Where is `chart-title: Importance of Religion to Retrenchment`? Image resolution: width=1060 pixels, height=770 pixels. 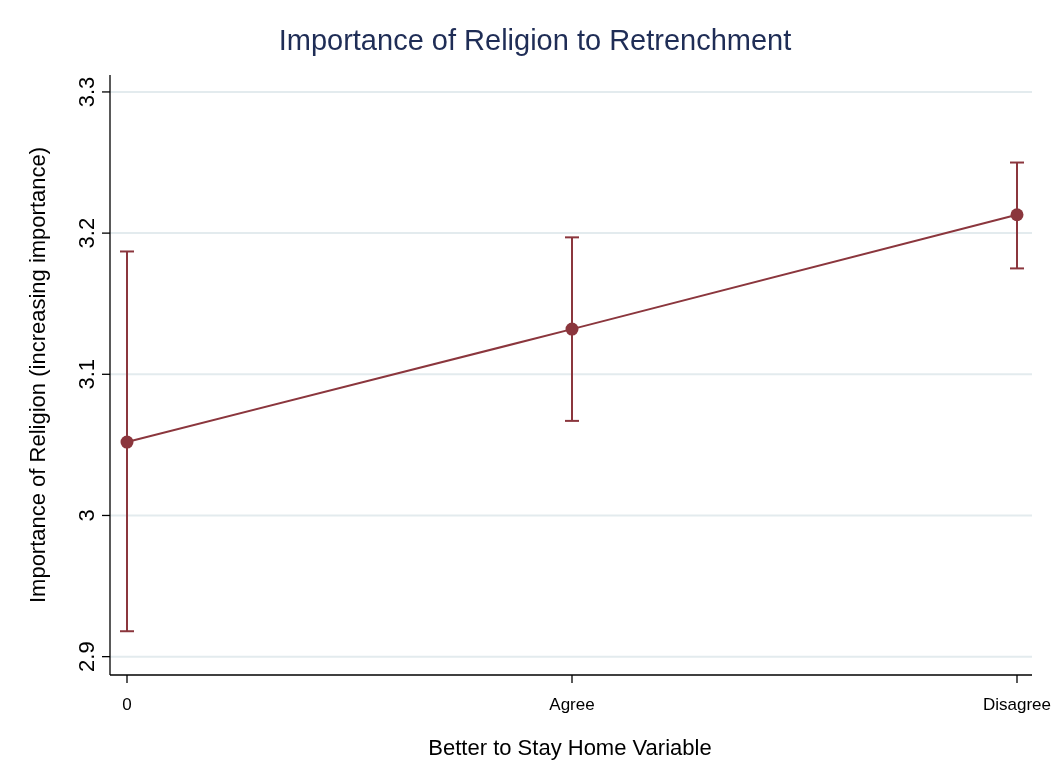 chart-title: Importance of Religion to Retrenchment is located at coordinates (535, 40).